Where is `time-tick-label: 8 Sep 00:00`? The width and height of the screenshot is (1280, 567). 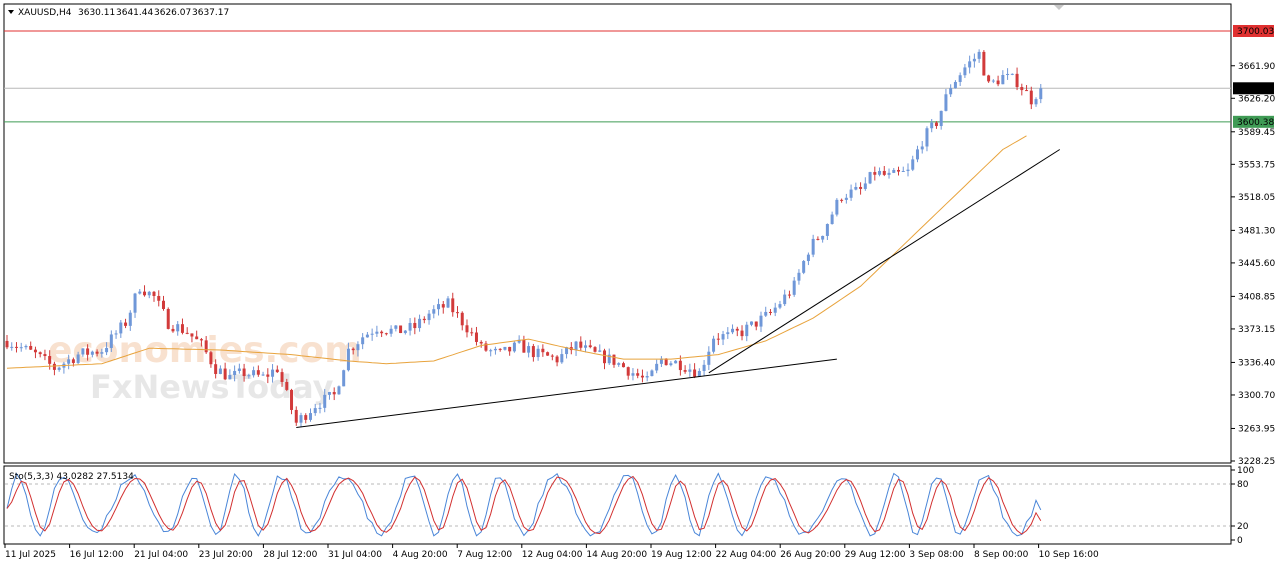 time-tick-label: 8 Sep 00:00 is located at coordinates (1001, 555).